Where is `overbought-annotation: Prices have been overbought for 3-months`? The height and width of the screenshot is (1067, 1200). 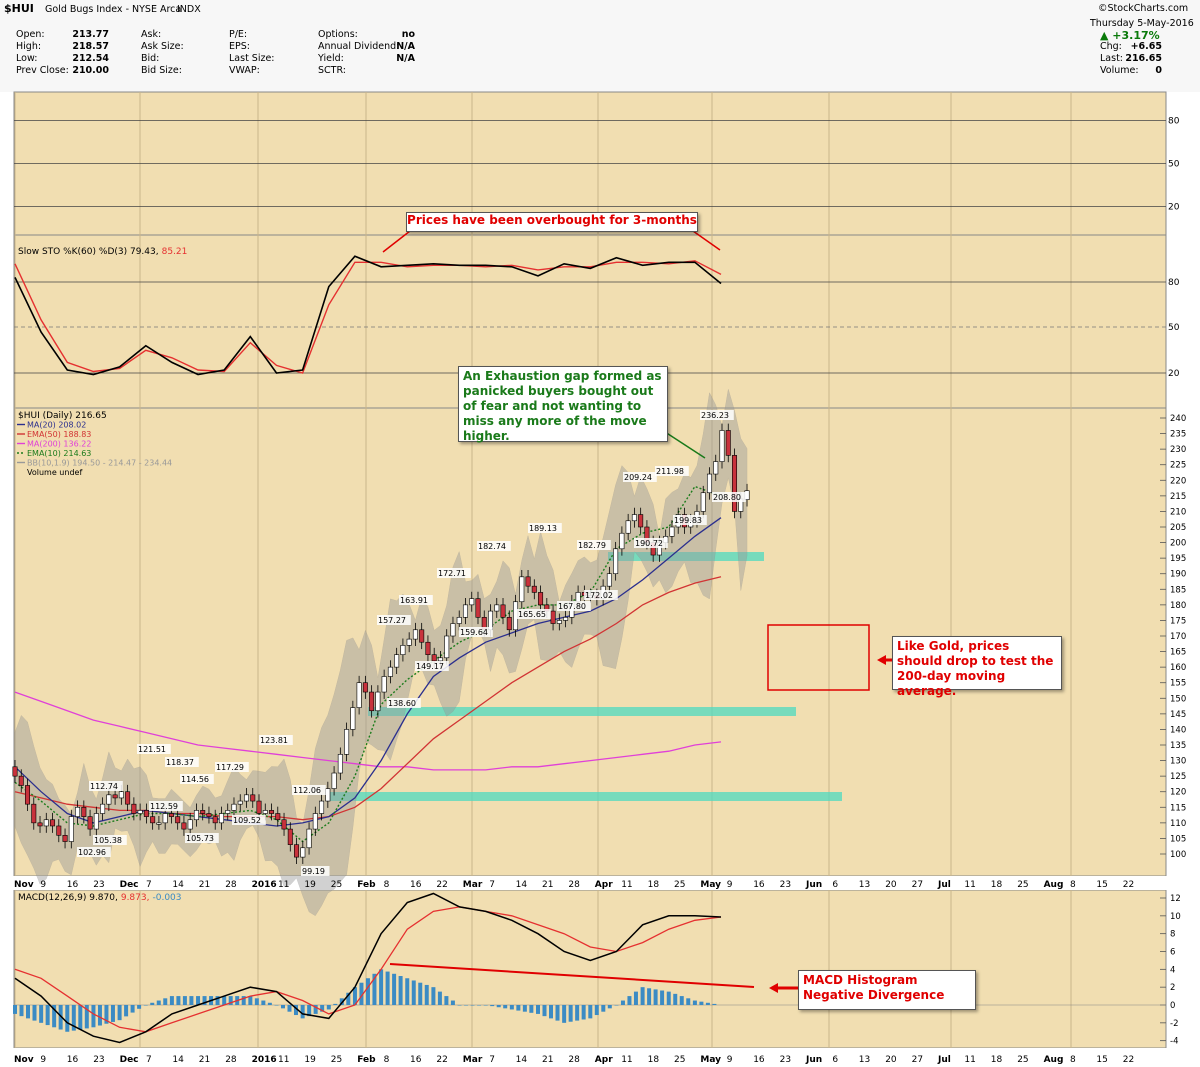 overbought-annotation: Prices have been overbought for 3-months is located at coordinates (552, 222).